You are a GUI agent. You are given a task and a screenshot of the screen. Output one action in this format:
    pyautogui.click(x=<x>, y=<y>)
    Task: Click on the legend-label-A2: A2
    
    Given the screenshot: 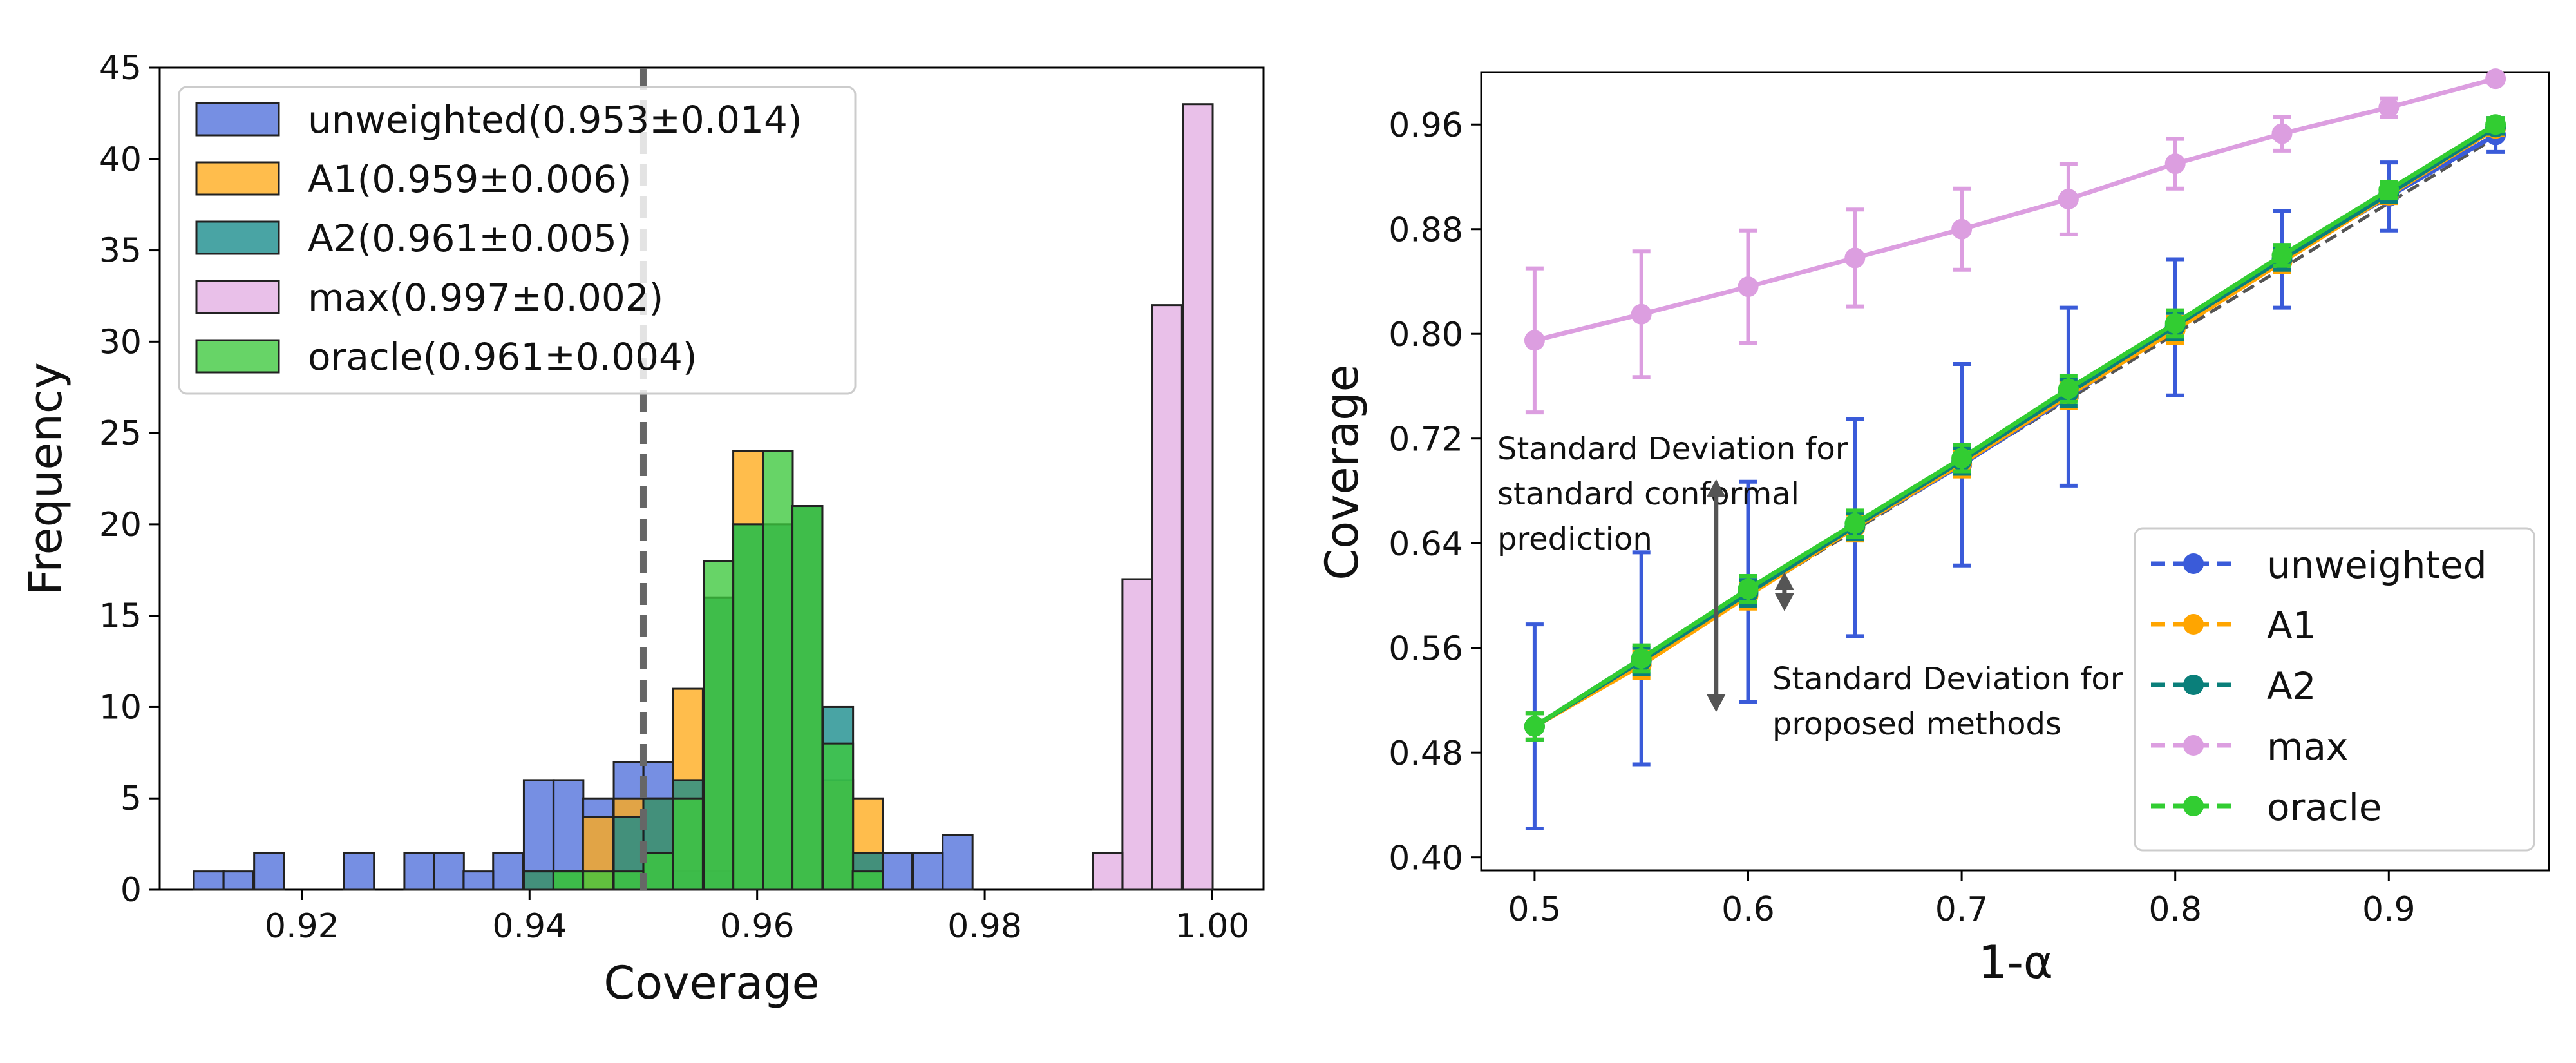 What is the action you would take?
    pyautogui.click(x=2291, y=686)
    